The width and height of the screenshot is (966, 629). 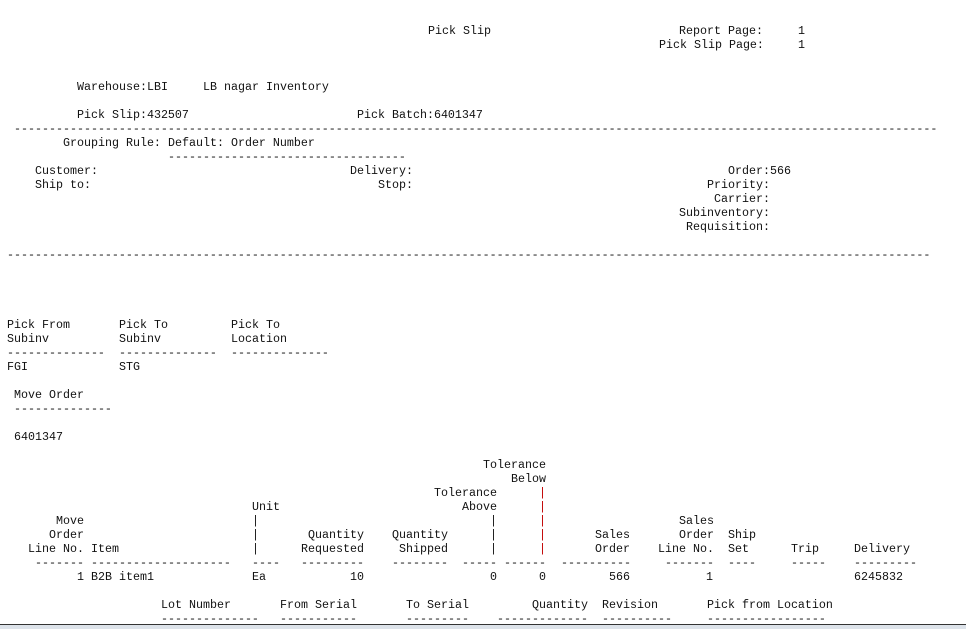 I want to click on move-order-value: 6401347, so click(x=38, y=437).